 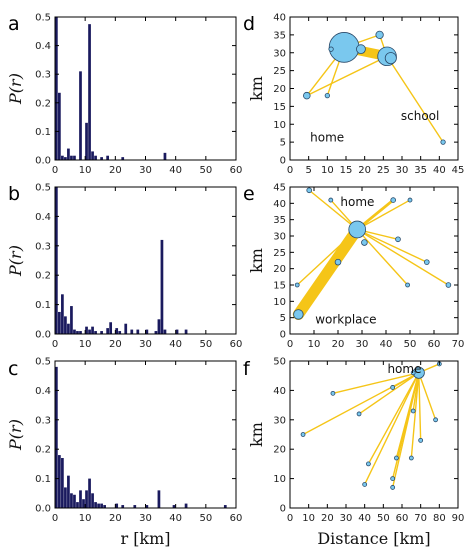 What do you see at coordinates (420, 170) in the screenshot?
I see `x-tick-label: 35` at bounding box center [420, 170].